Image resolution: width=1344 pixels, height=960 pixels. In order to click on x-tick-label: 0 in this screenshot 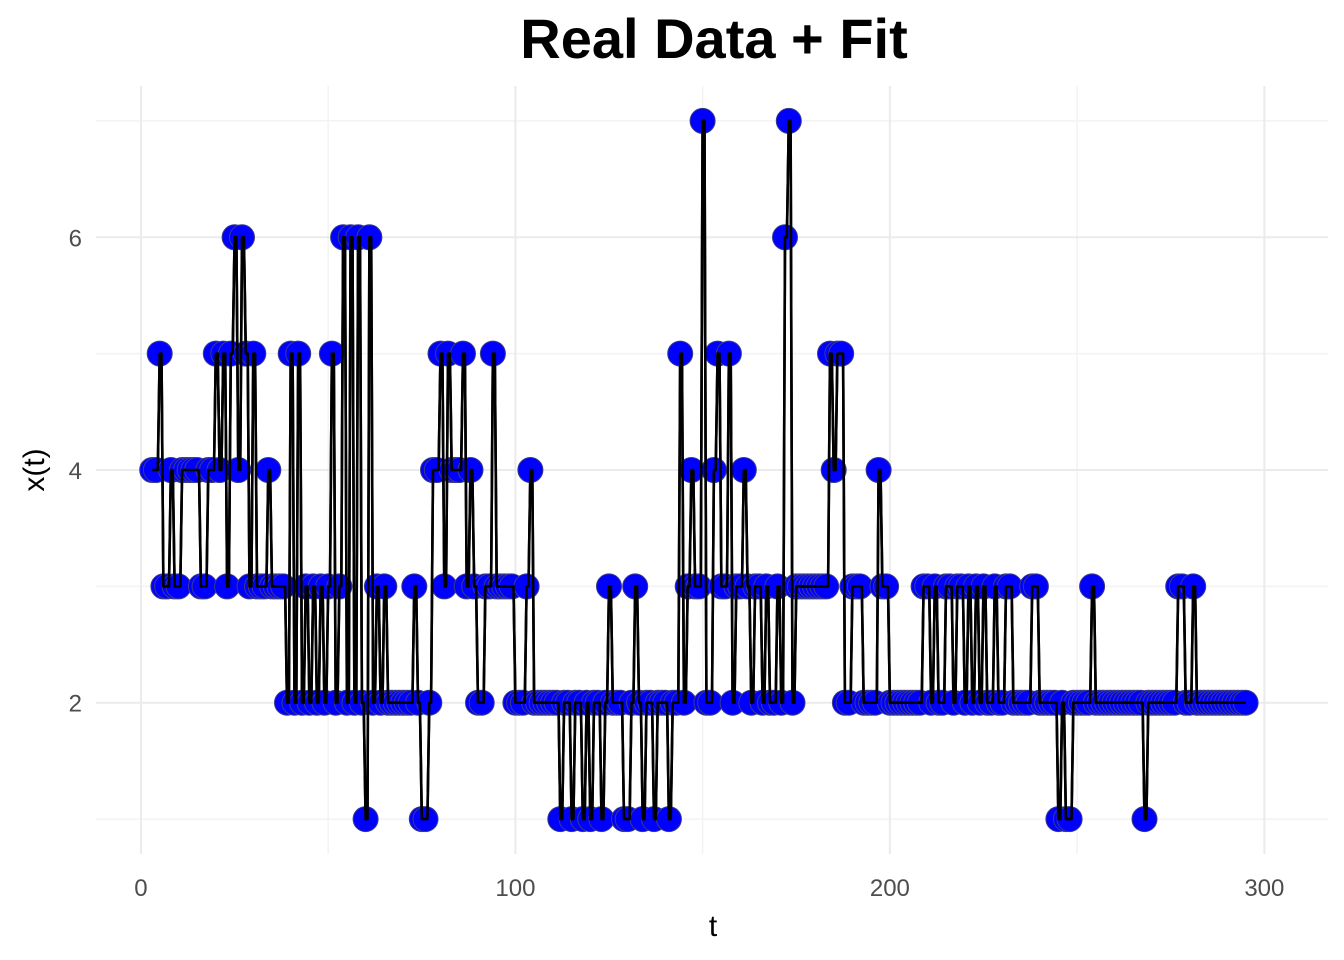, I will do `click(140, 888)`.